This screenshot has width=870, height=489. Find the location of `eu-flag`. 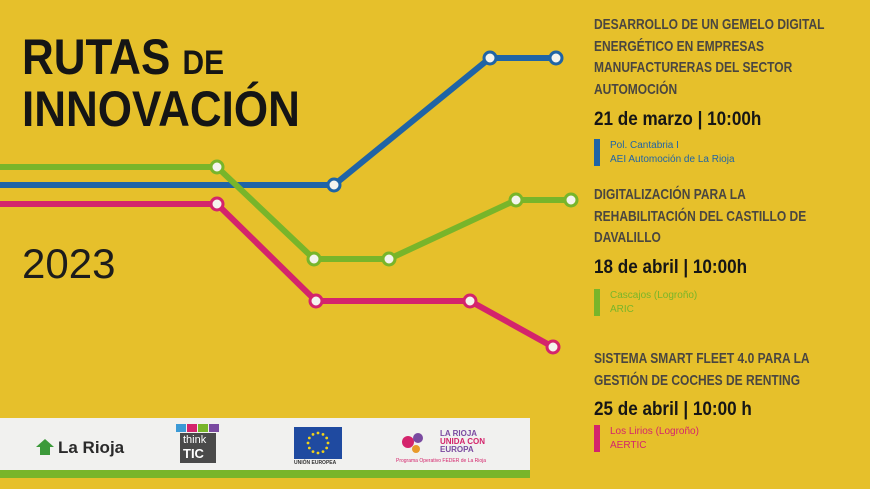

eu-flag is located at coordinates (318, 443).